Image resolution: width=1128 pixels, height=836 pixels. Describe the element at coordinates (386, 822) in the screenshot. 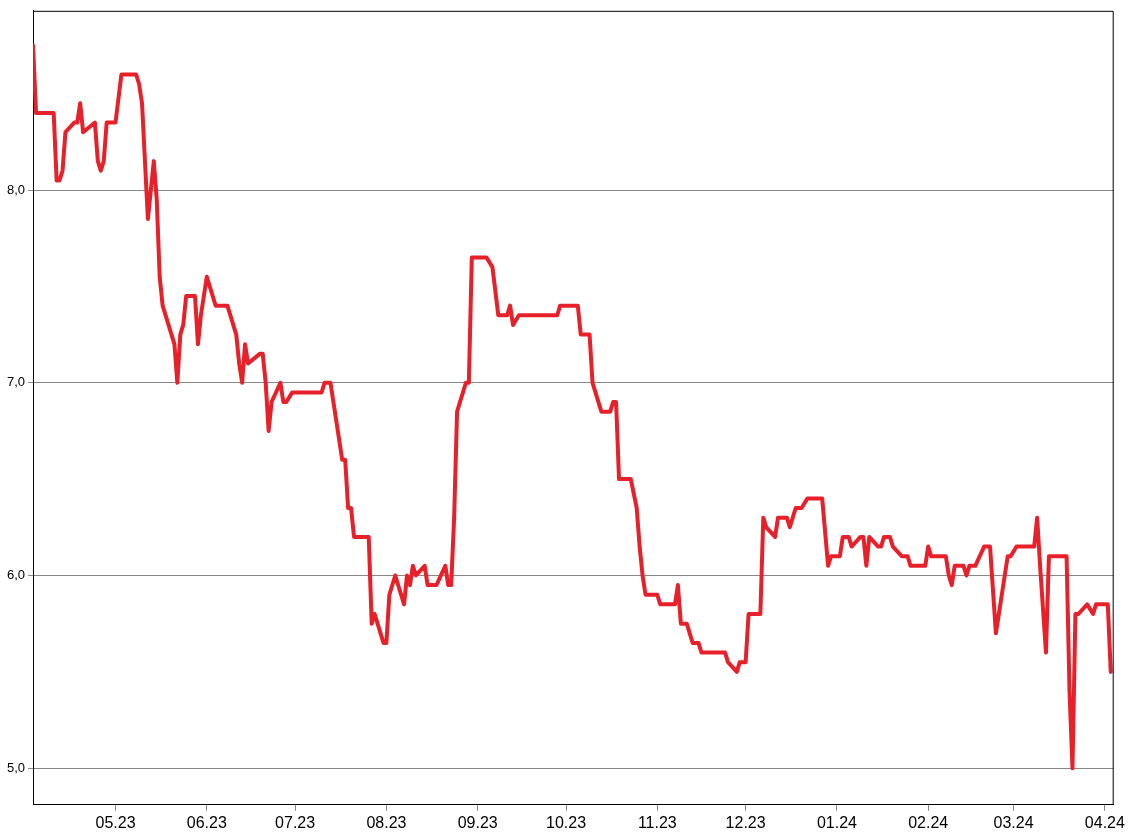

I see `x-tick-label: 08.23` at that location.